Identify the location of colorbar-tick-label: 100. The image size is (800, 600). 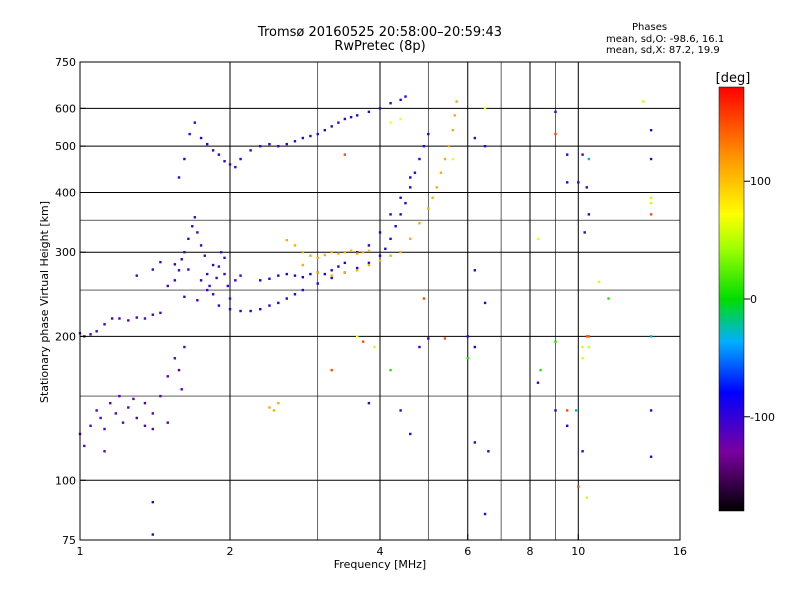
(760, 181).